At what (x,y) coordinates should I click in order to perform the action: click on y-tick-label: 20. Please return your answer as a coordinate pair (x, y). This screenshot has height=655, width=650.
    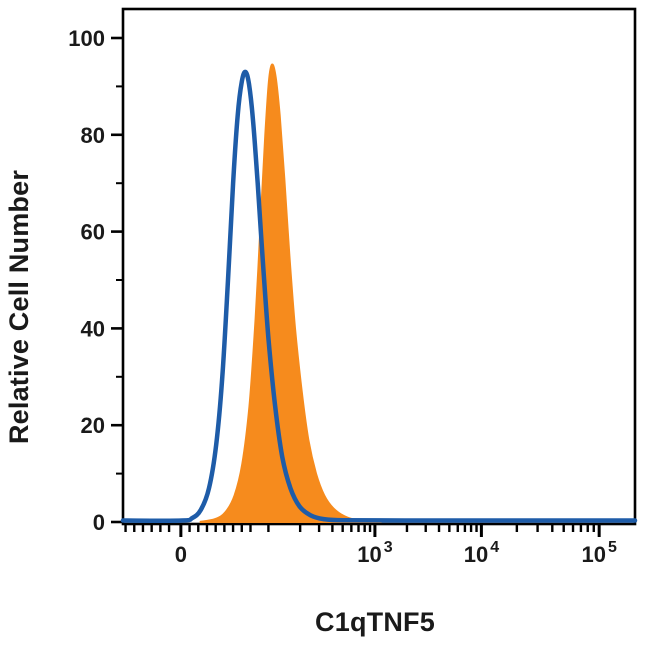
    Looking at the image, I should click on (93, 425).